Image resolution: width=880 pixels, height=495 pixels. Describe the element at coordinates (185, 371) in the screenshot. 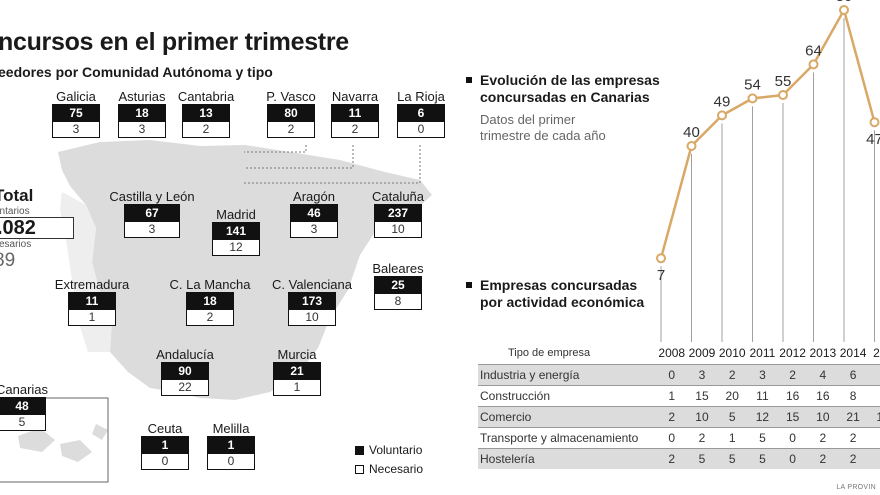

I see `region-andalucia: Andalucía 90 22` at that location.